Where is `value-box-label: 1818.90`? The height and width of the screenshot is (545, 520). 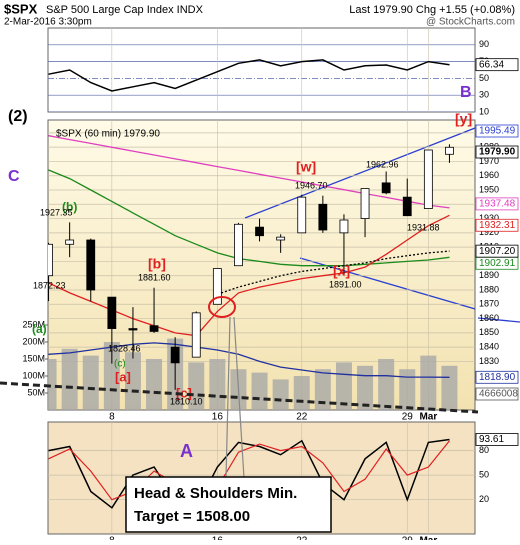
value-box-label: 1818.90 is located at coordinates (497, 377).